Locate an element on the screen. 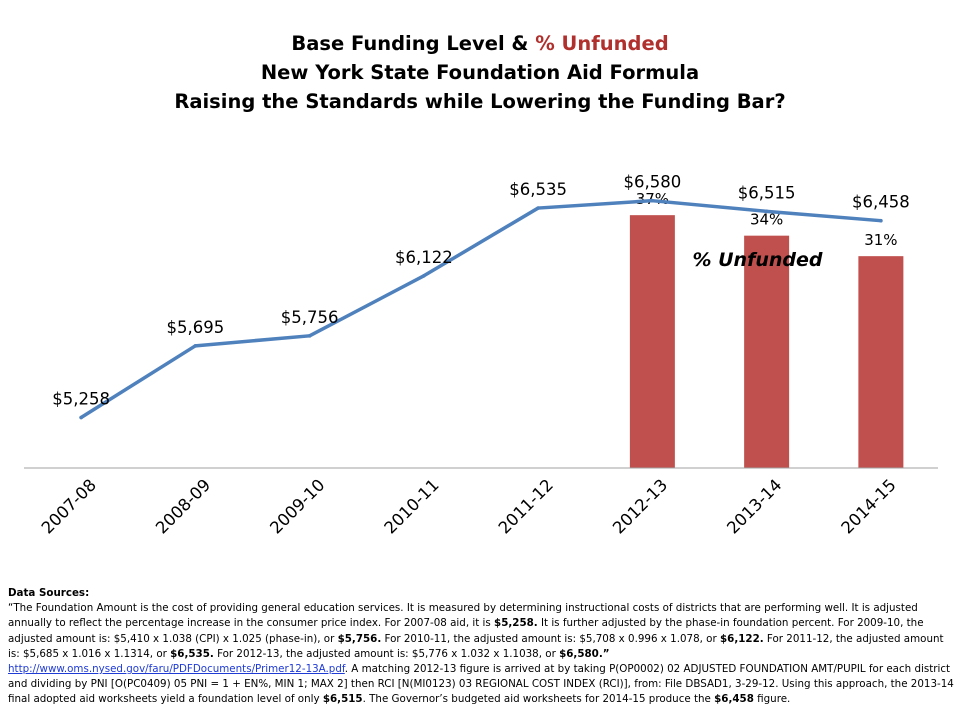  note-value-2011: $6,535. is located at coordinates (192, 653).